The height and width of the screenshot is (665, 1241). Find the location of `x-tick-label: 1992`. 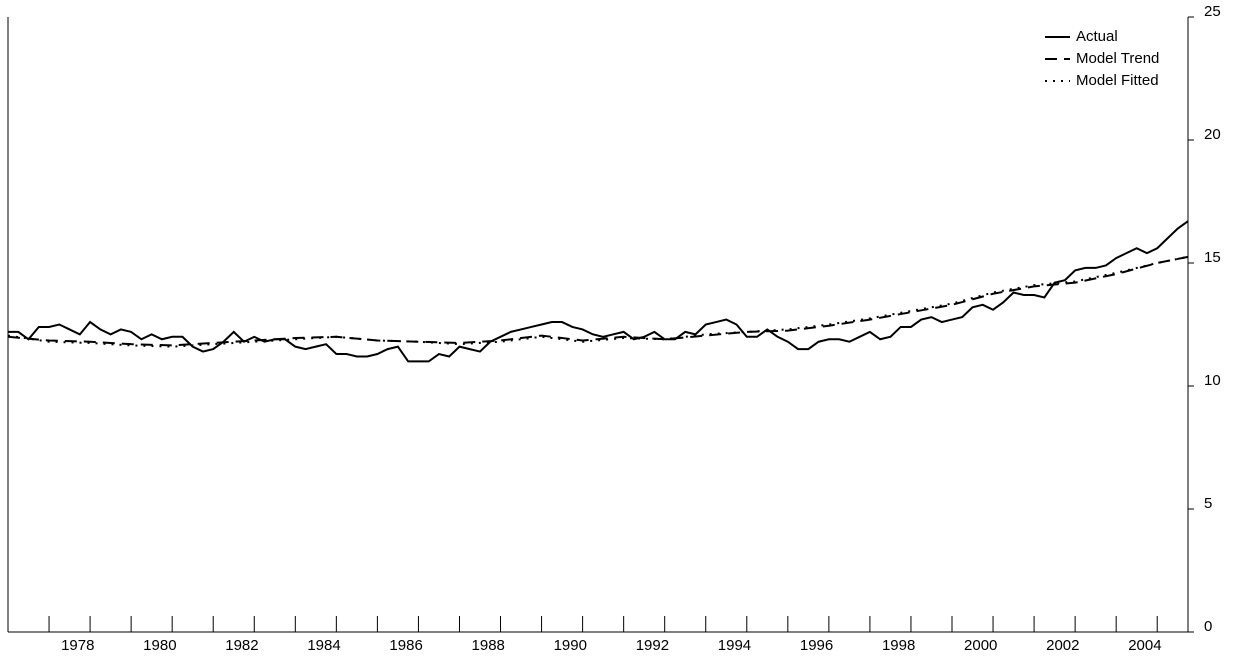

x-tick-label: 1992 is located at coordinates (652, 645).